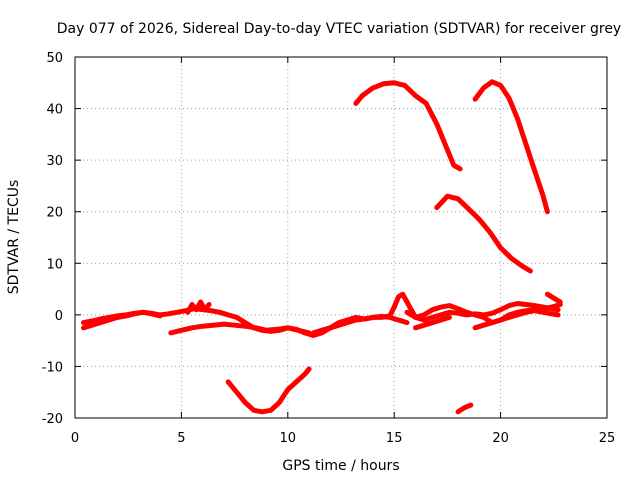 The height and width of the screenshot is (480, 640). What do you see at coordinates (517, 316) in the screenshot?
I see `series-line-track-i` at bounding box center [517, 316].